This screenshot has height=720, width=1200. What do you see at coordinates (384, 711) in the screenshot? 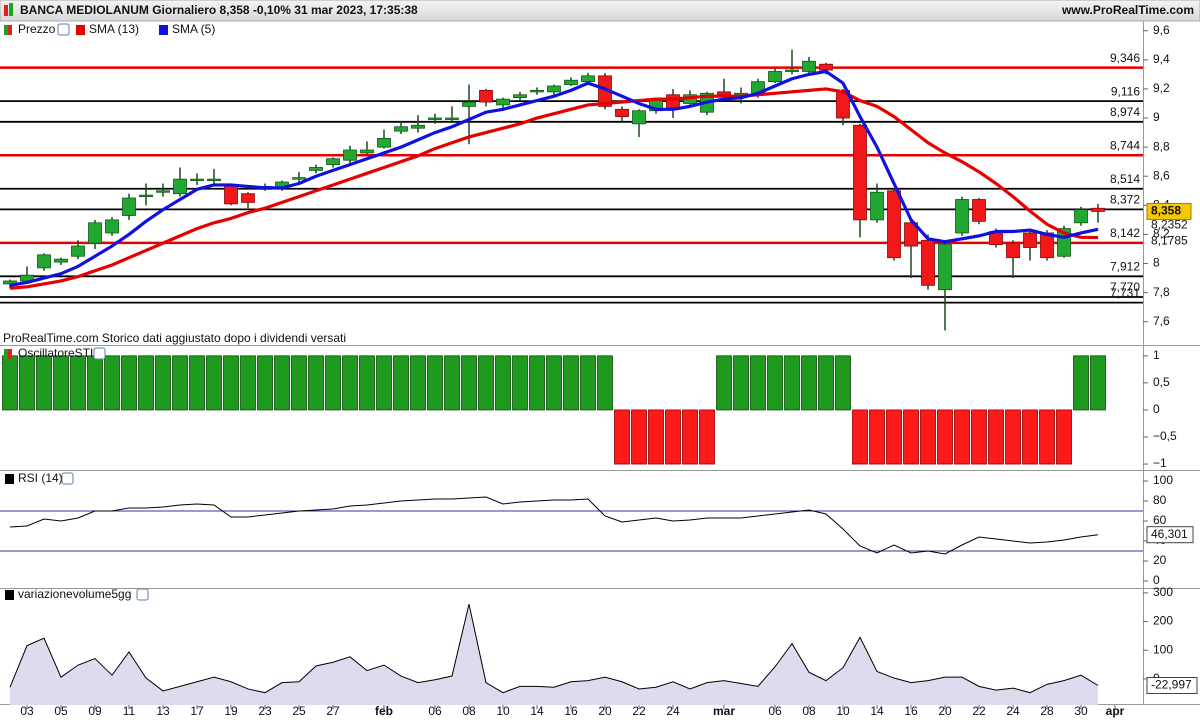
I see `x-tick-label: feb` at bounding box center [384, 711].